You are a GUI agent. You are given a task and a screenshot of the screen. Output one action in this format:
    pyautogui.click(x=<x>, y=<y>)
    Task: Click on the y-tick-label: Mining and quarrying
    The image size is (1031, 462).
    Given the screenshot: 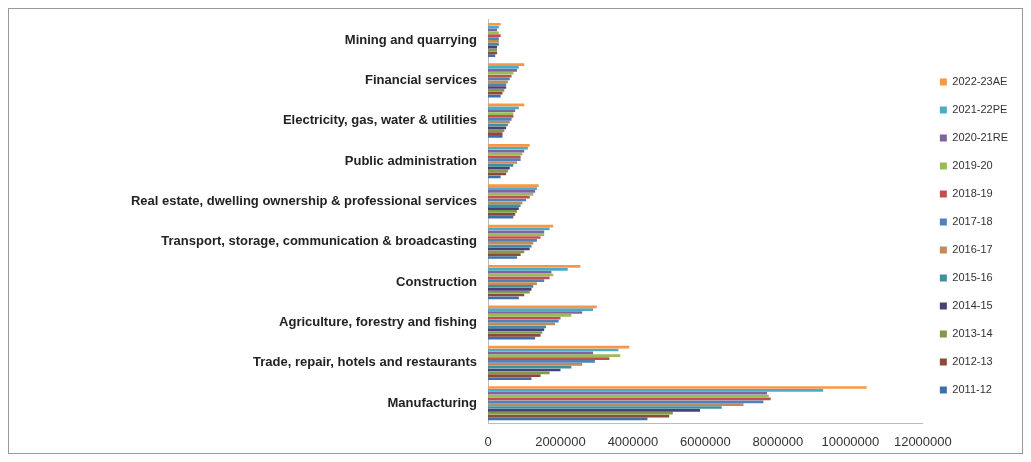 What is the action you would take?
    pyautogui.click(x=411, y=39)
    